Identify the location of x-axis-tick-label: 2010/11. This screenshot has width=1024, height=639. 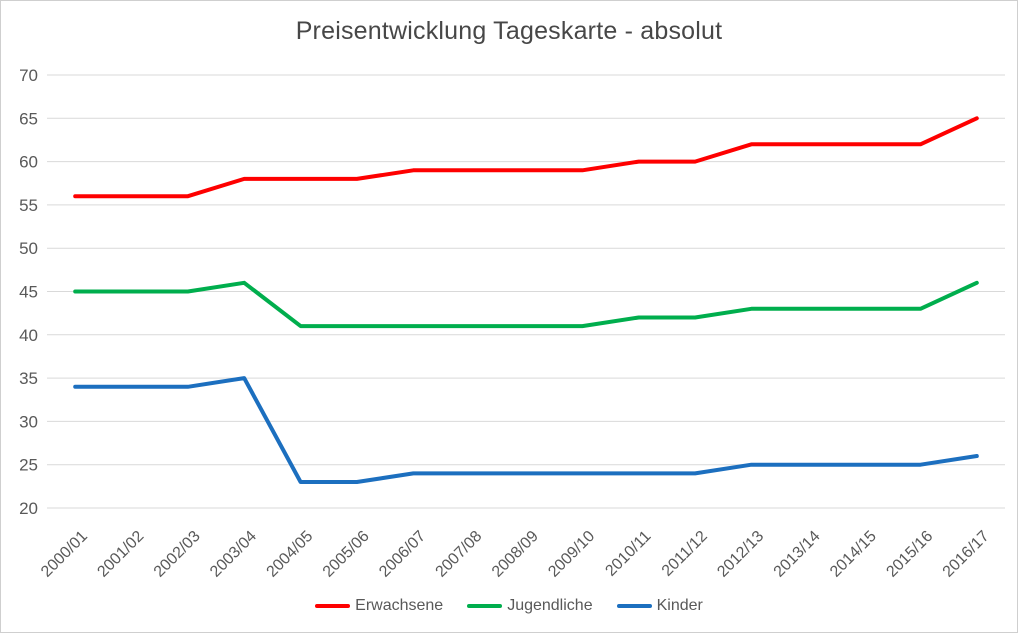
(628, 554).